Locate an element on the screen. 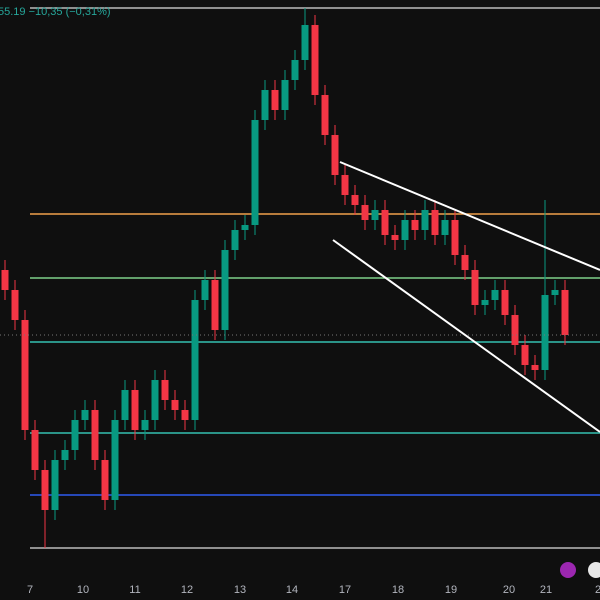 The image size is (600, 600). flag-icon is located at coordinates (594, 570).